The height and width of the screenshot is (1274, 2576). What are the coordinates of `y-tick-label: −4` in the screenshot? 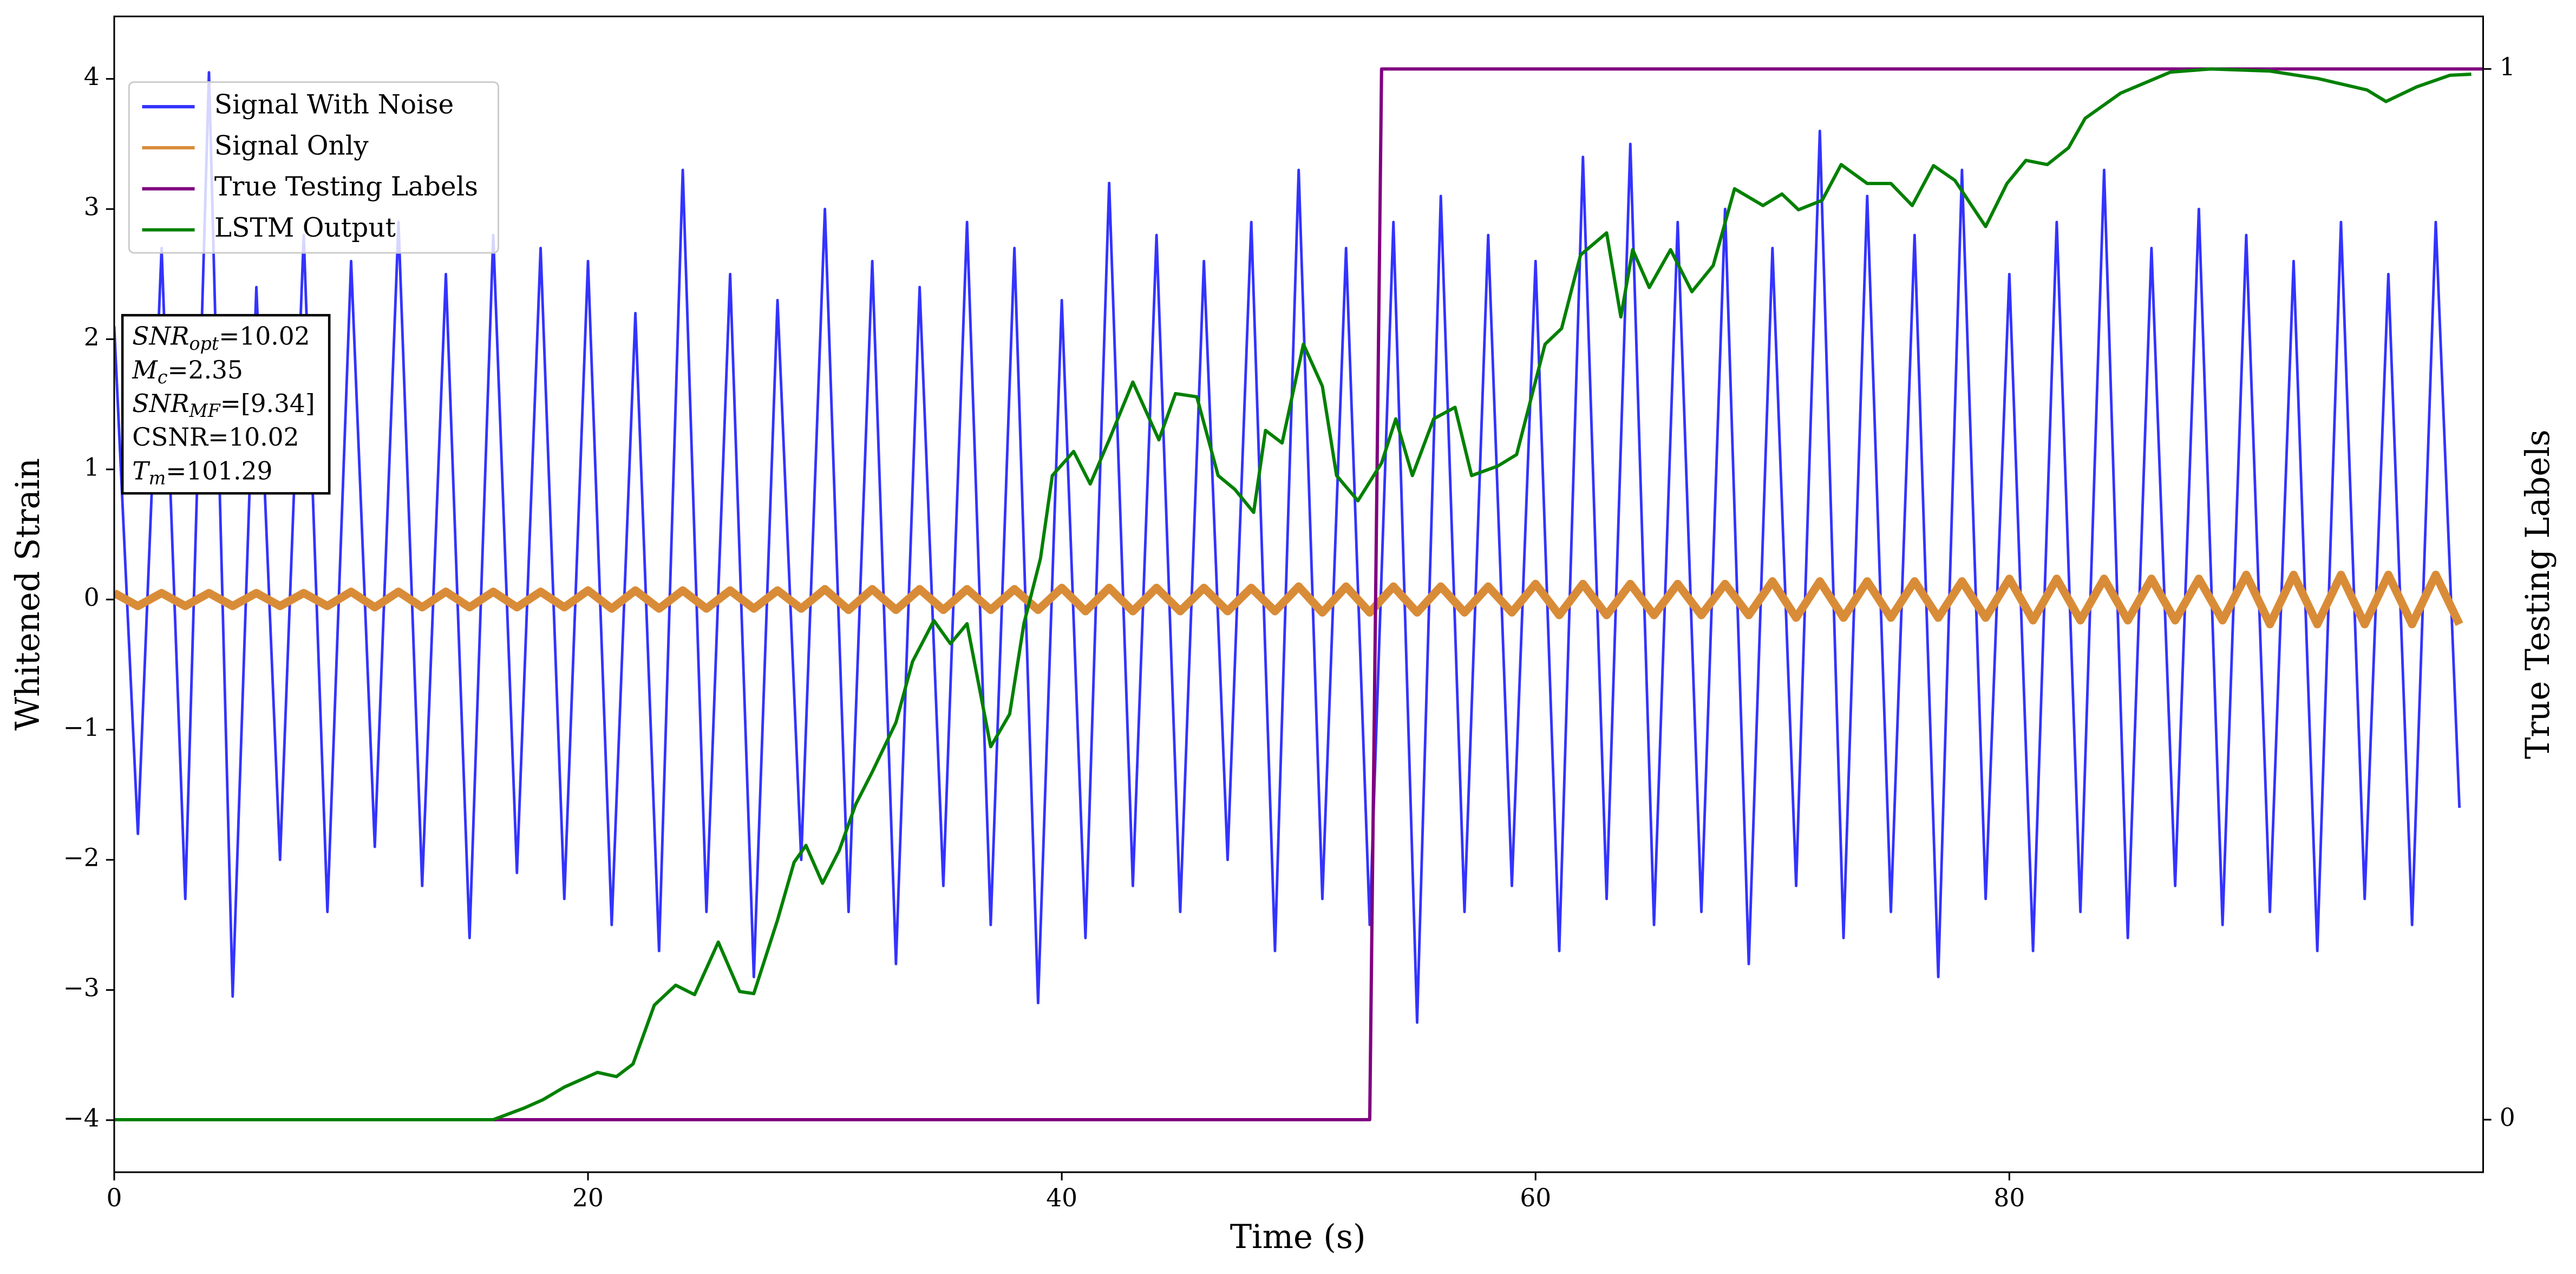 It's located at (82, 1117).